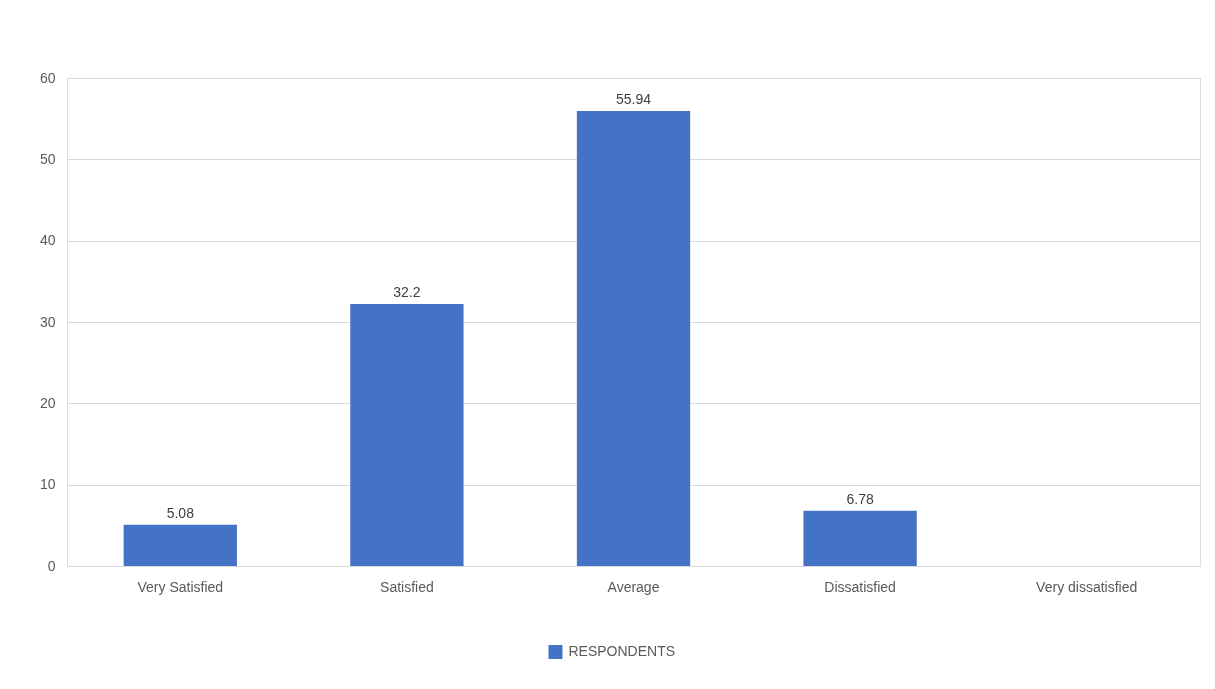 The height and width of the screenshot is (689, 1215). Describe the element at coordinates (47, 484) in the screenshot. I see `y-tick-label: 10` at that location.